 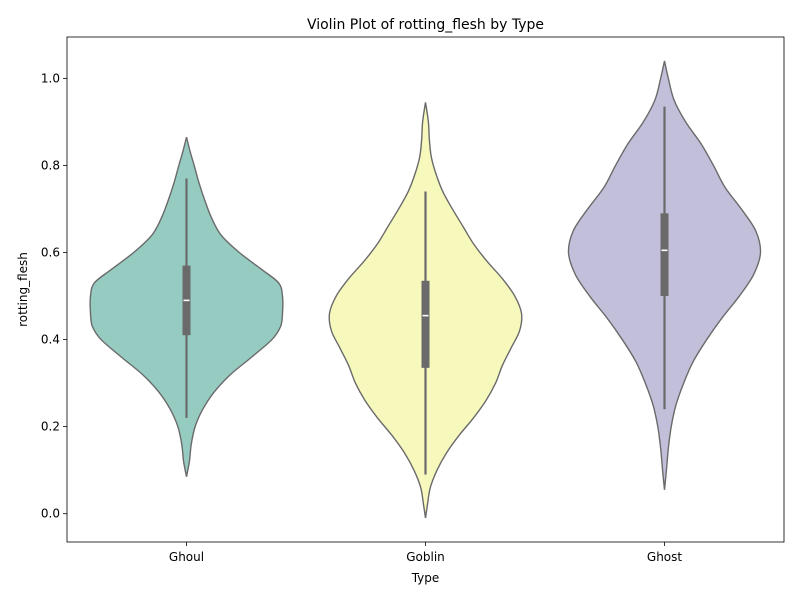 I want to click on x-axis-label: Type, so click(x=425, y=578).